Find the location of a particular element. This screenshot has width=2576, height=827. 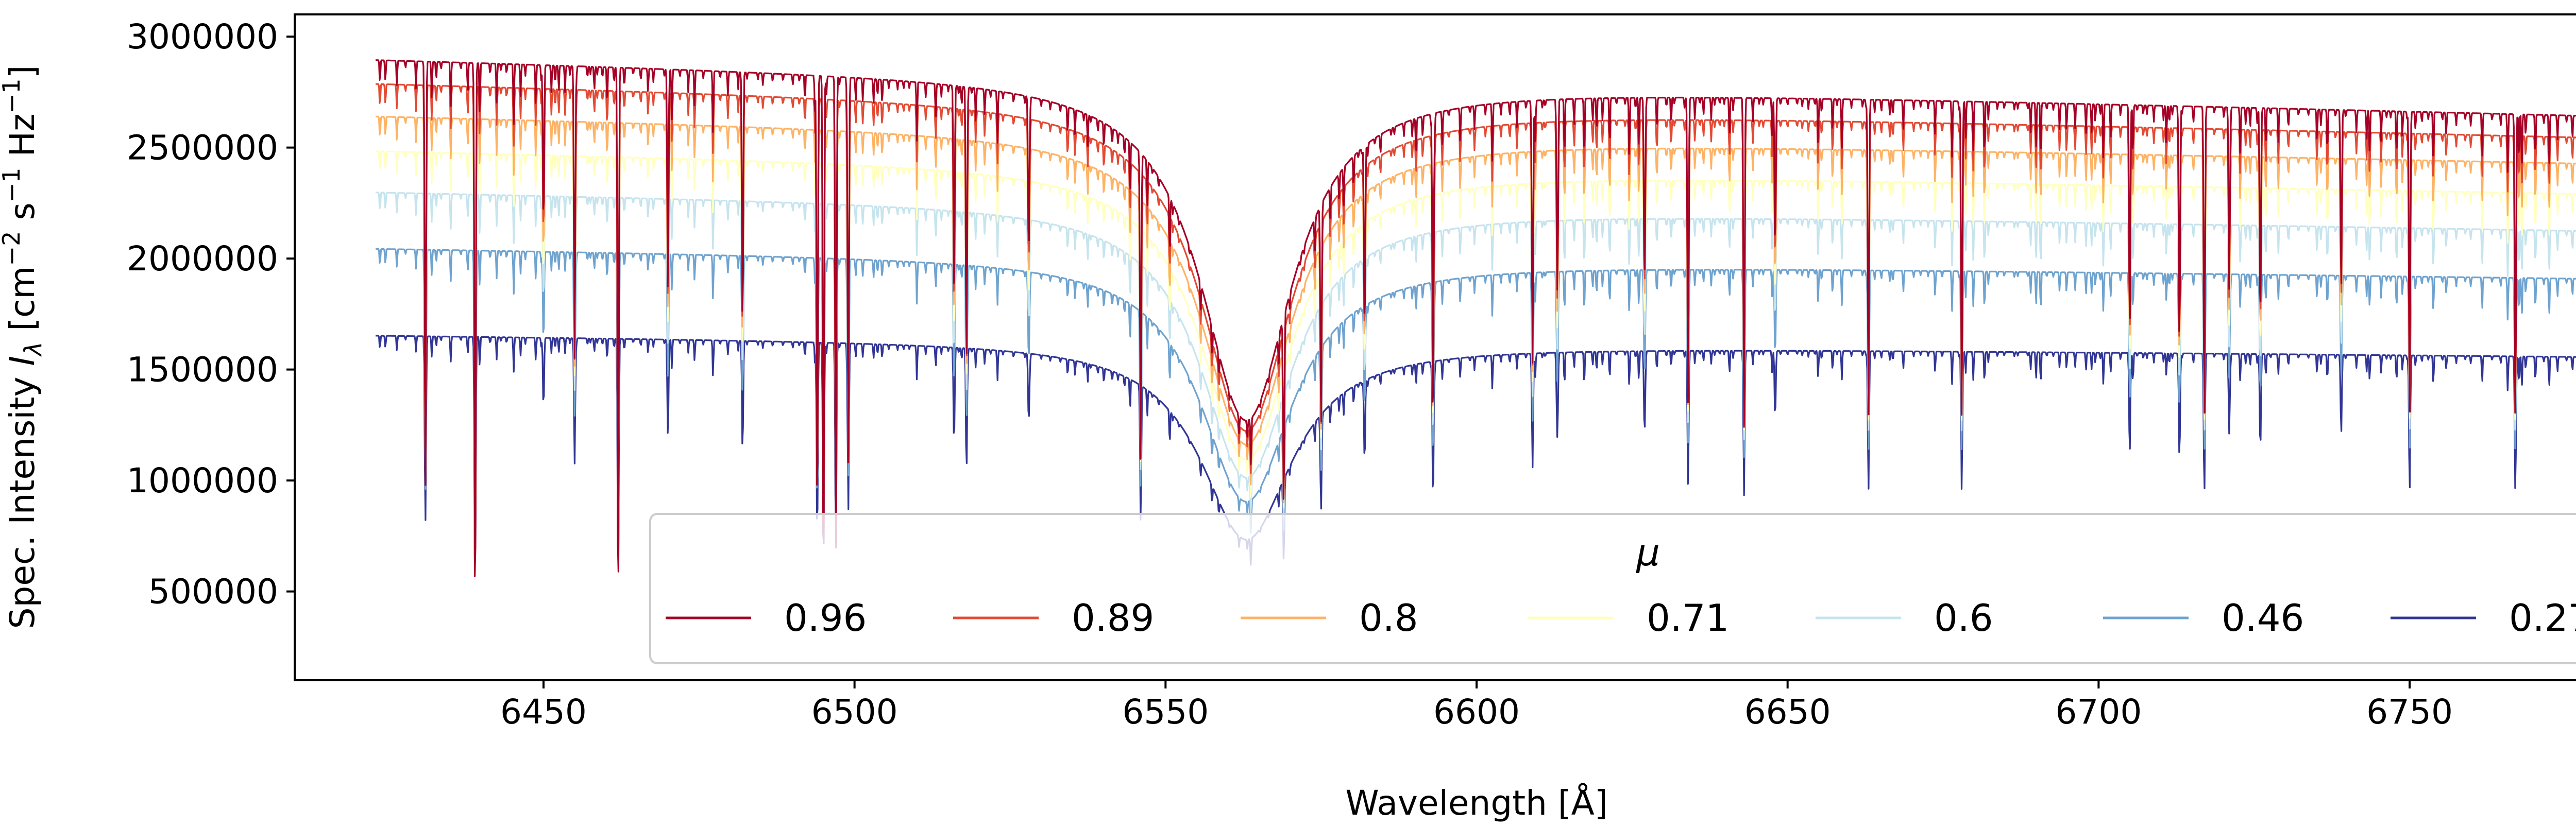

legend-label: 0.6 is located at coordinates (1963, 618).